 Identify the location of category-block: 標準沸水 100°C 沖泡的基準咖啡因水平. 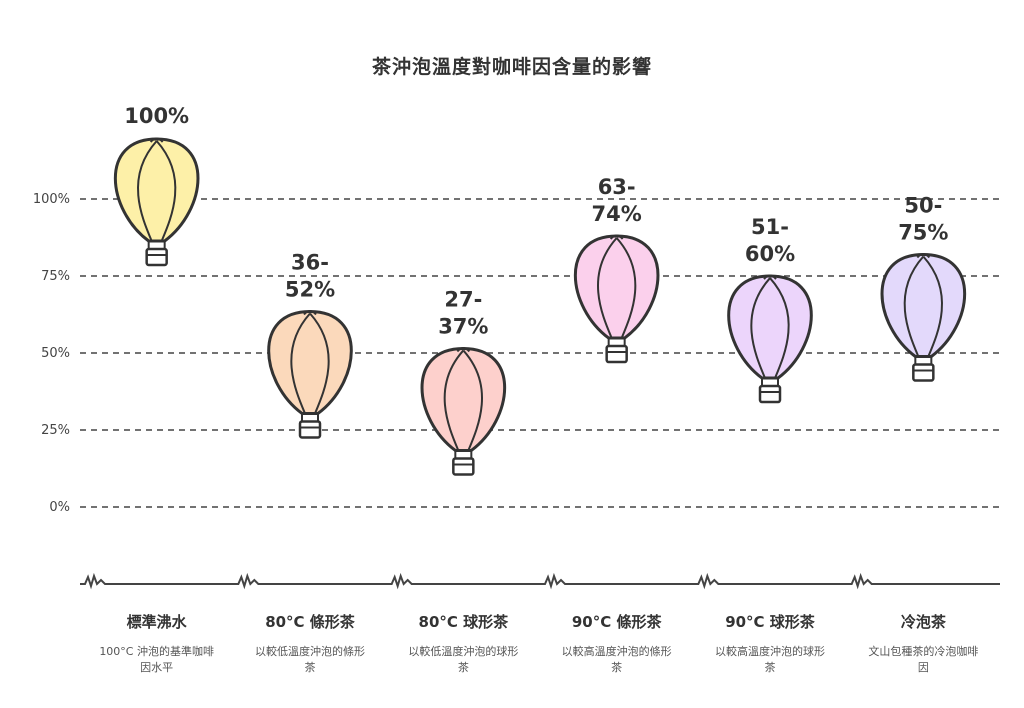
(157, 643).